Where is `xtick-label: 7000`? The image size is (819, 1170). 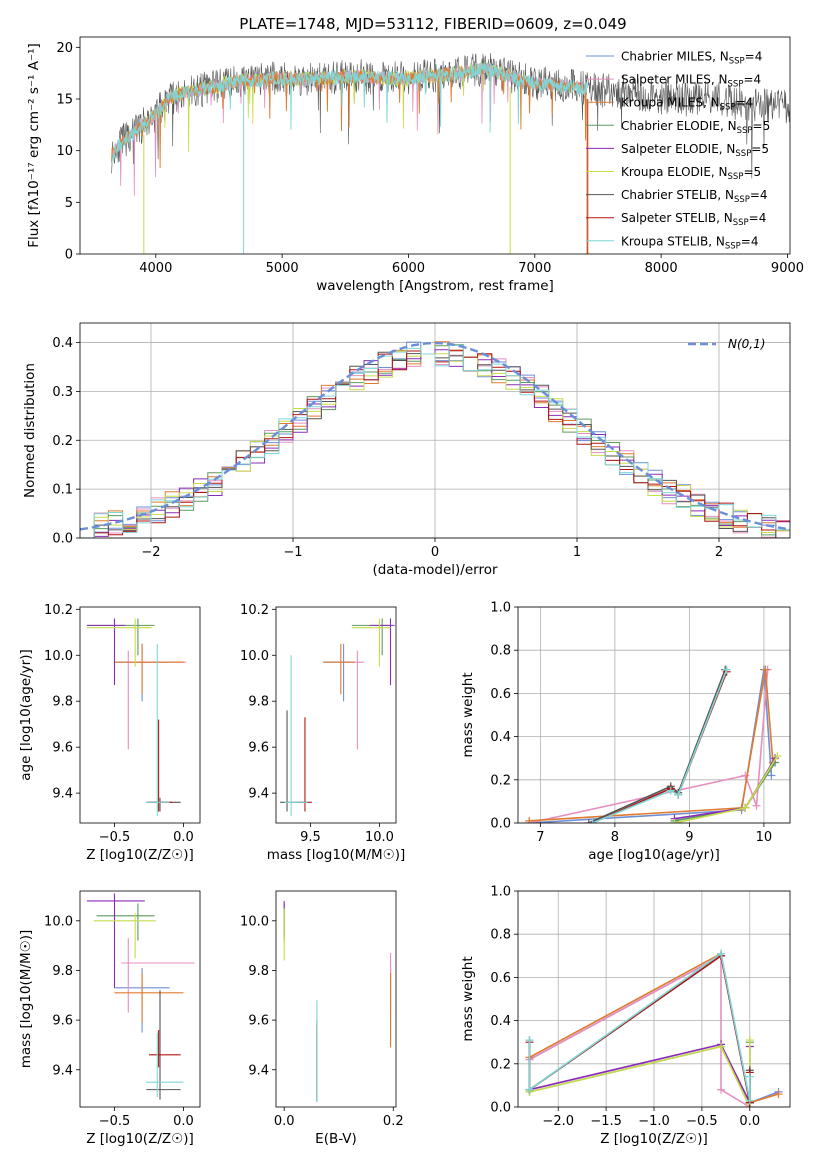 xtick-label: 7000 is located at coordinates (534, 268).